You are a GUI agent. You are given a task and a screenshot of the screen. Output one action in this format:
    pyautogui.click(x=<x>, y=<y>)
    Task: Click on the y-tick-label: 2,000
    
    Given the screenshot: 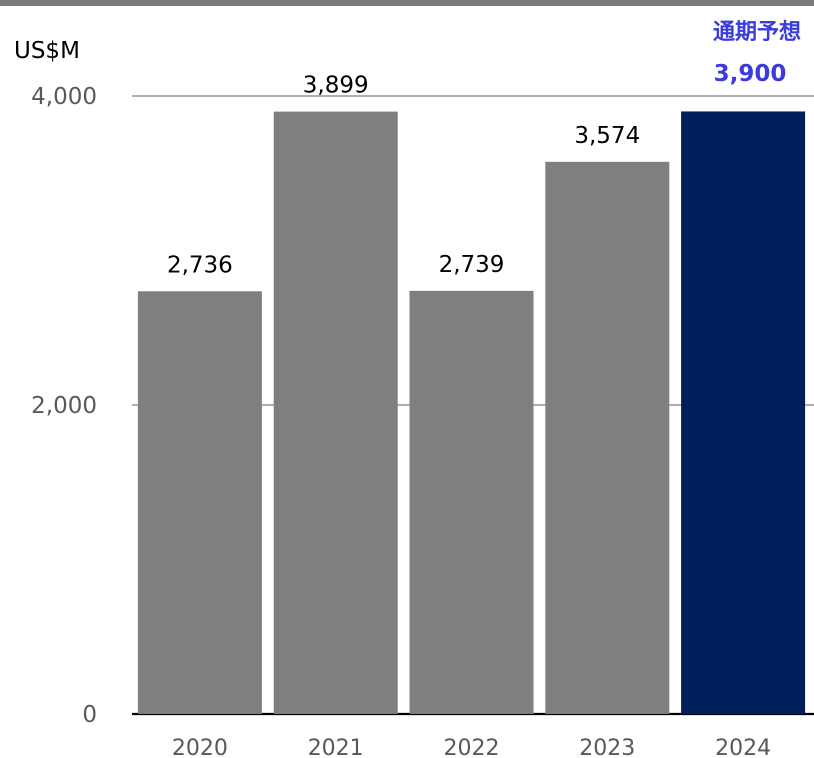 What is the action you would take?
    pyautogui.click(x=64, y=406)
    